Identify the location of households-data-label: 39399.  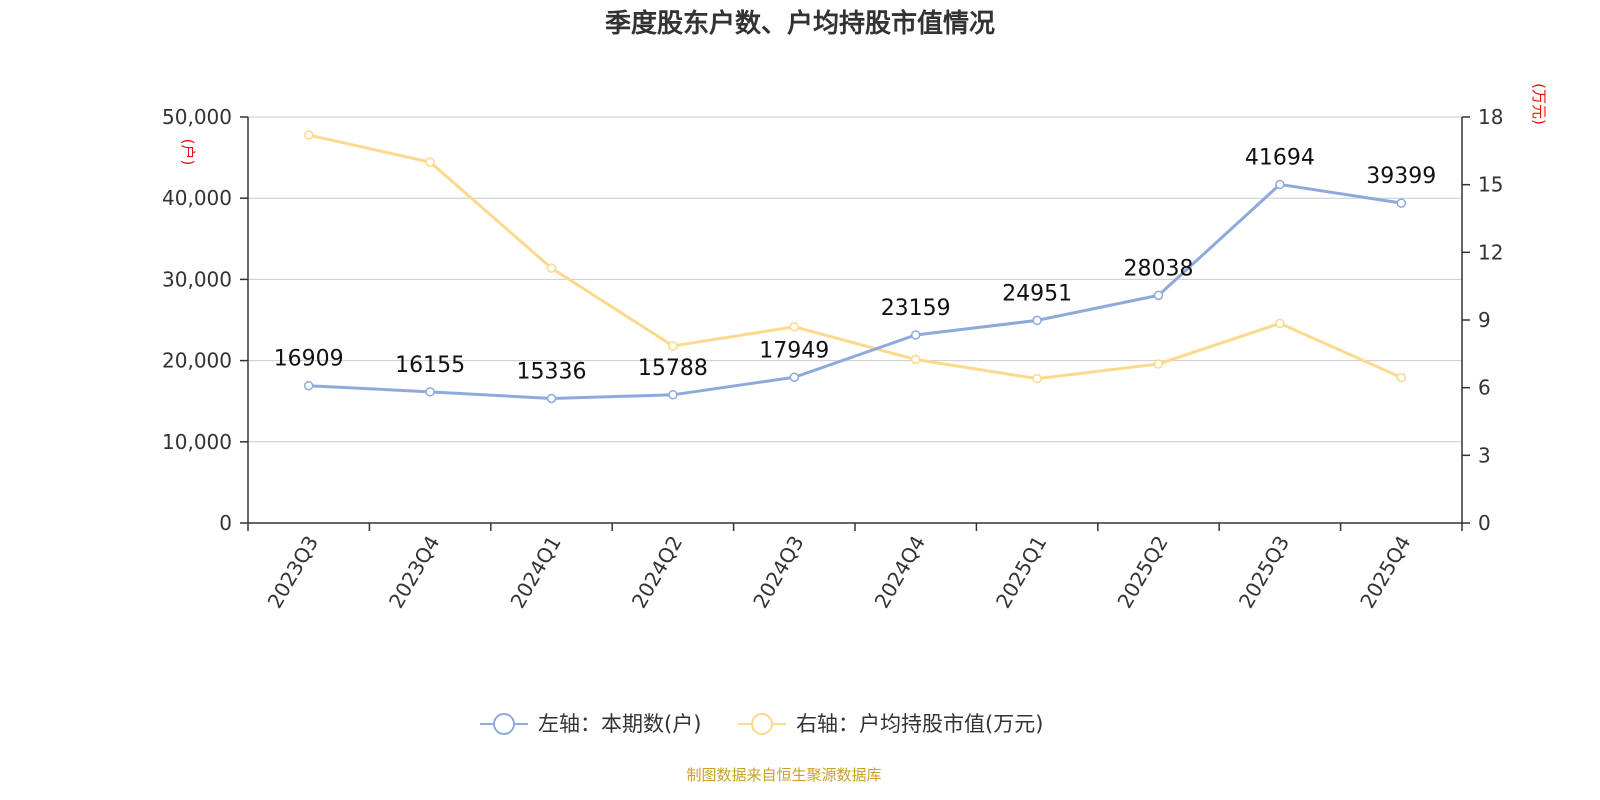
(1401, 176).